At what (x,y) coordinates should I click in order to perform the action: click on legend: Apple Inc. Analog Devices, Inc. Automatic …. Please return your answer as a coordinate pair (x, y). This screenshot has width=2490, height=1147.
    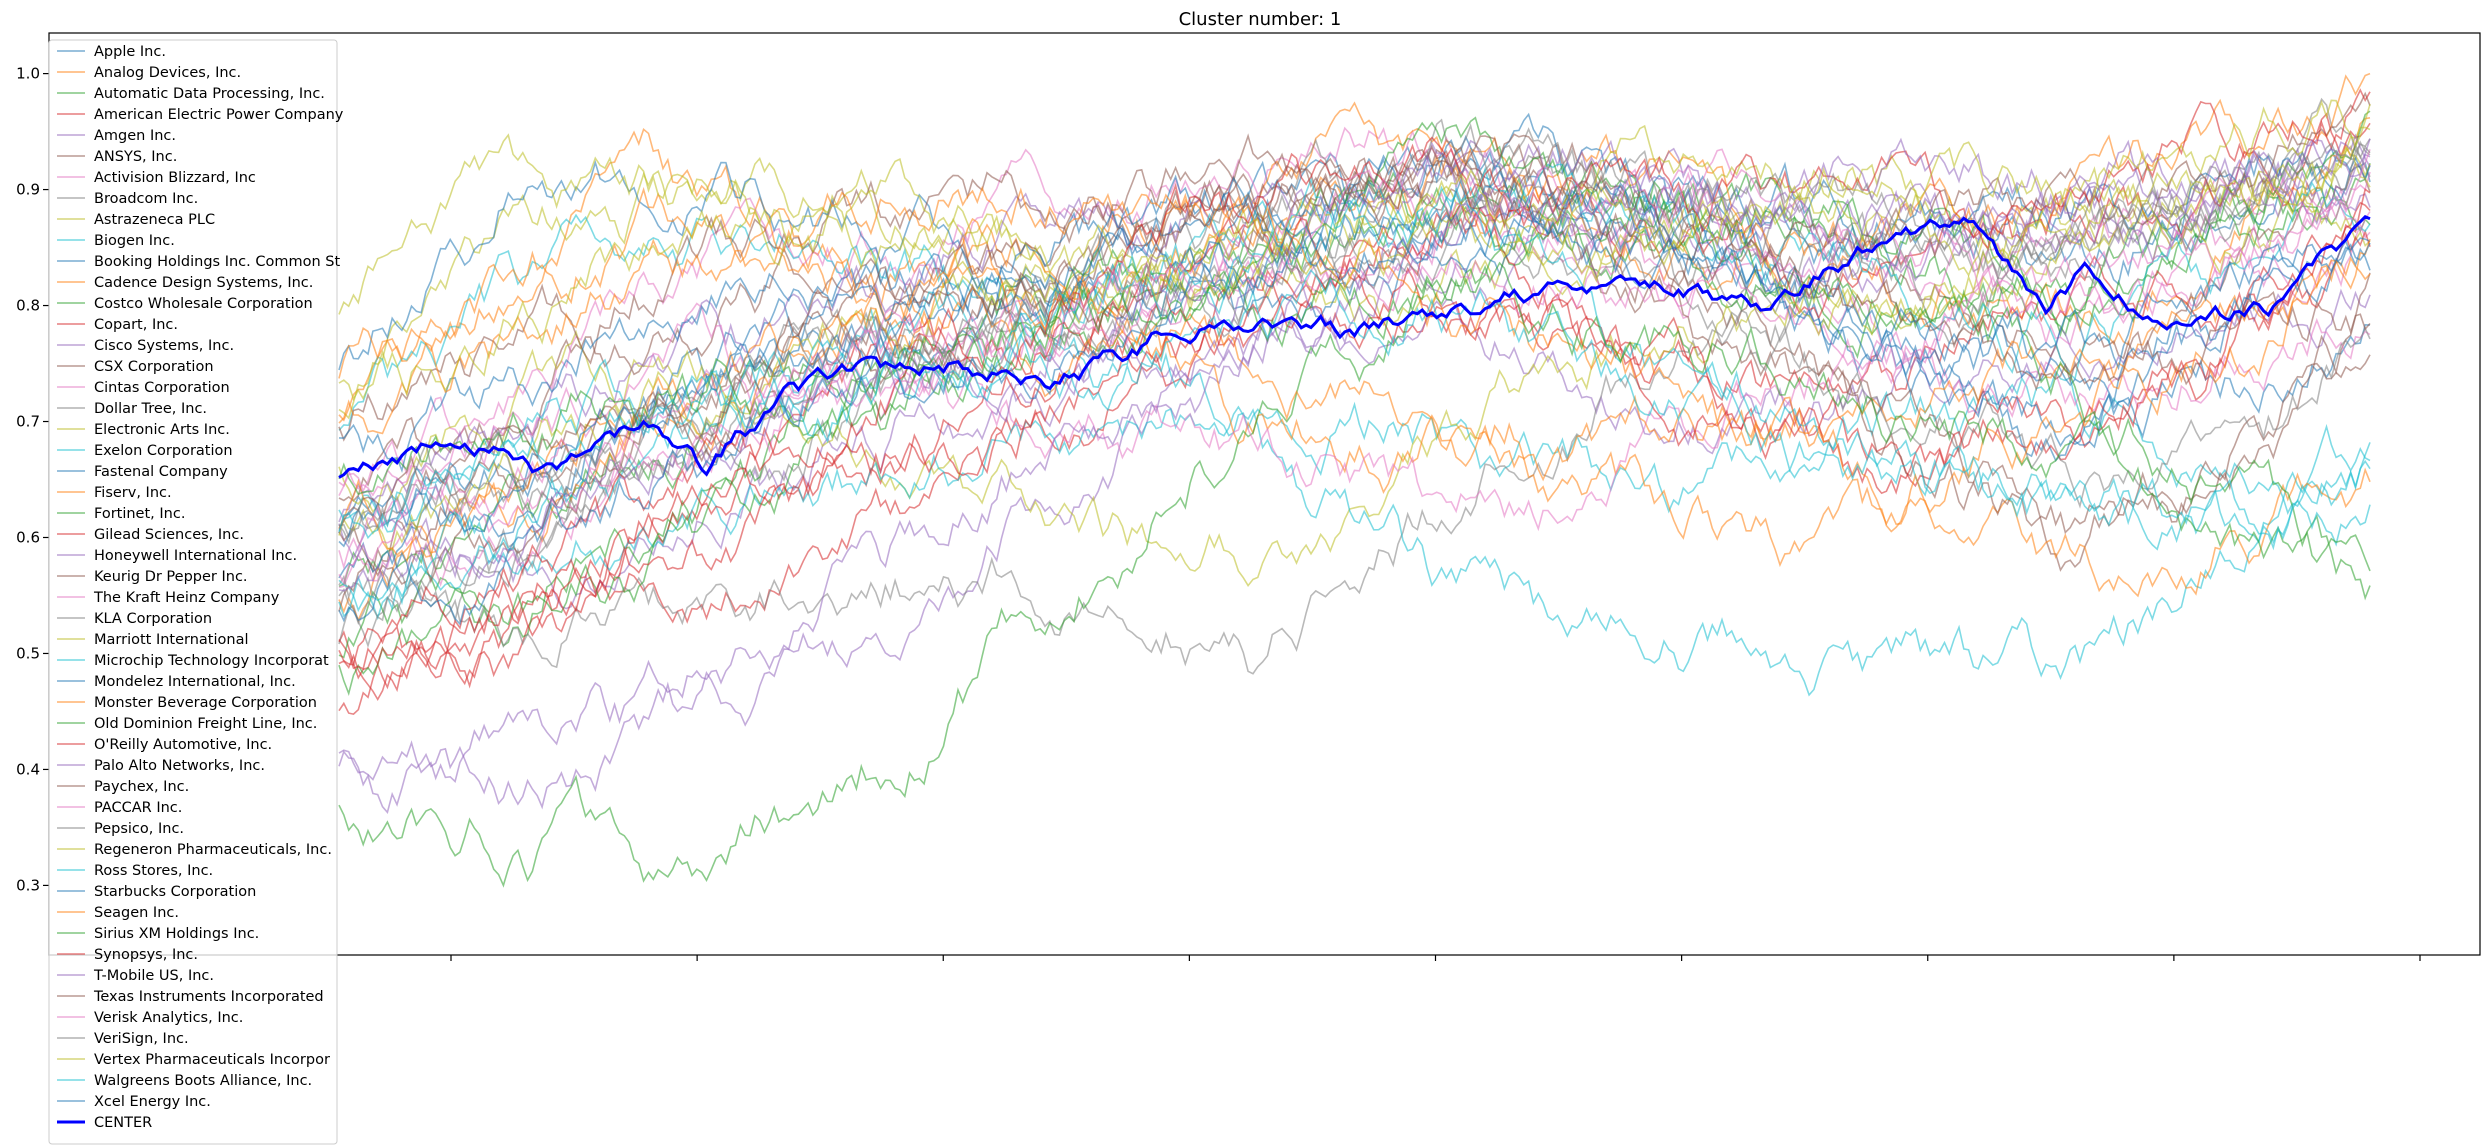
    Looking at the image, I should click on (196, 592).